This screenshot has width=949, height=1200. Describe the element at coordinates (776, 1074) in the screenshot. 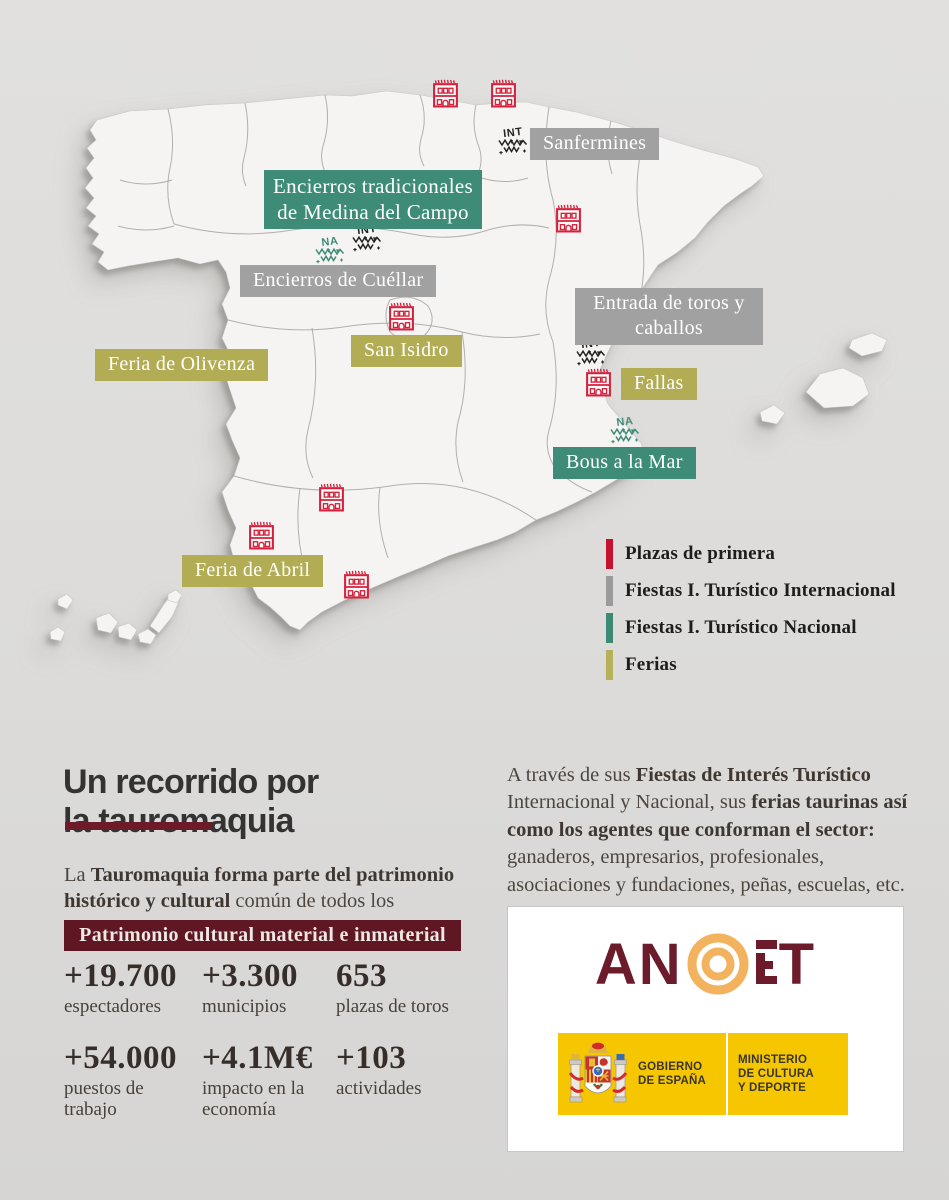

I see `ministerio-line-2: DE CULTURA` at that location.